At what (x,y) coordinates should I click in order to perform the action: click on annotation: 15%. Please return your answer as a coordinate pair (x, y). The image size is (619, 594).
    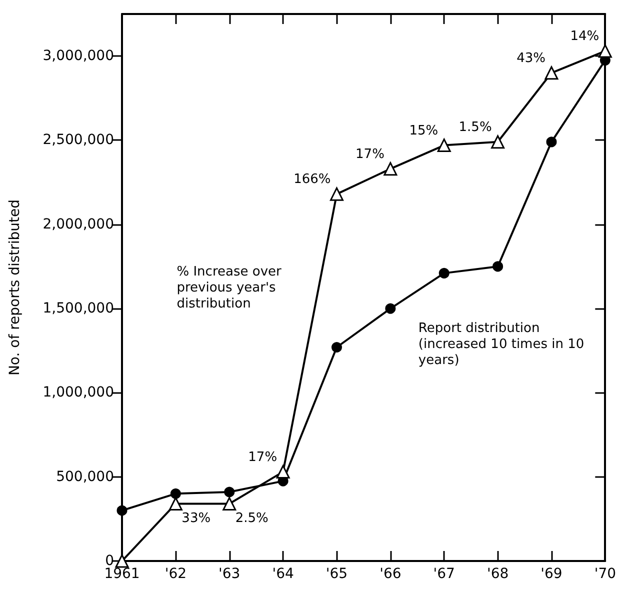
    Looking at the image, I should click on (423, 130).